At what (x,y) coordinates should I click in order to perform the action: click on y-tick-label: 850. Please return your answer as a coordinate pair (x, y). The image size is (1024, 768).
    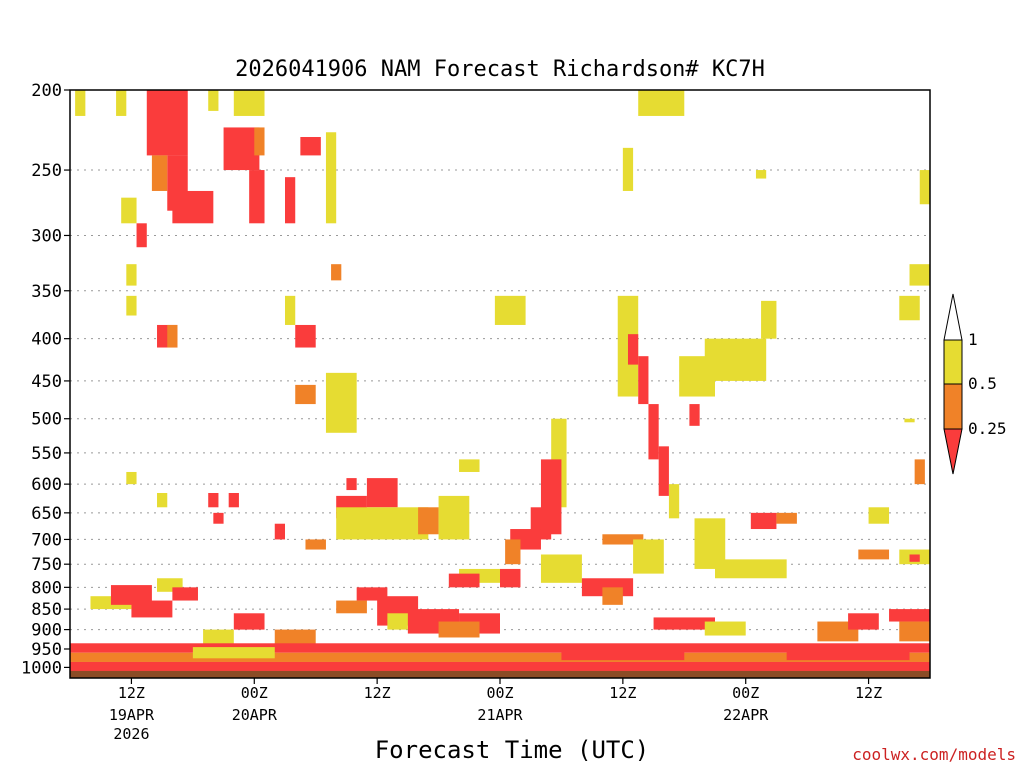
    Looking at the image, I should click on (46, 610).